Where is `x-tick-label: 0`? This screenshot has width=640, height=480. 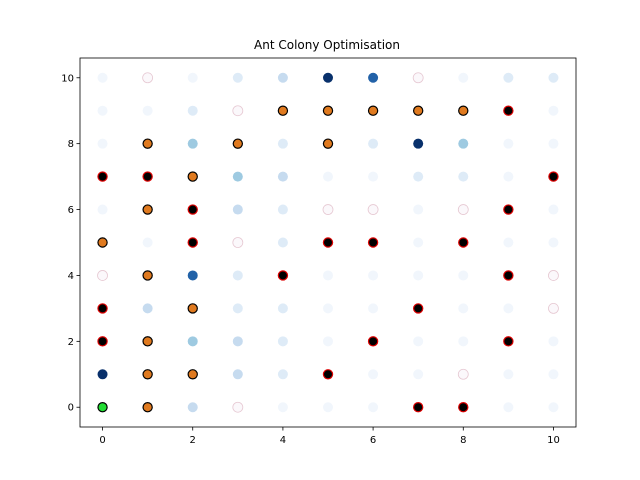
x-tick-label: 0 is located at coordinates (102, 440).